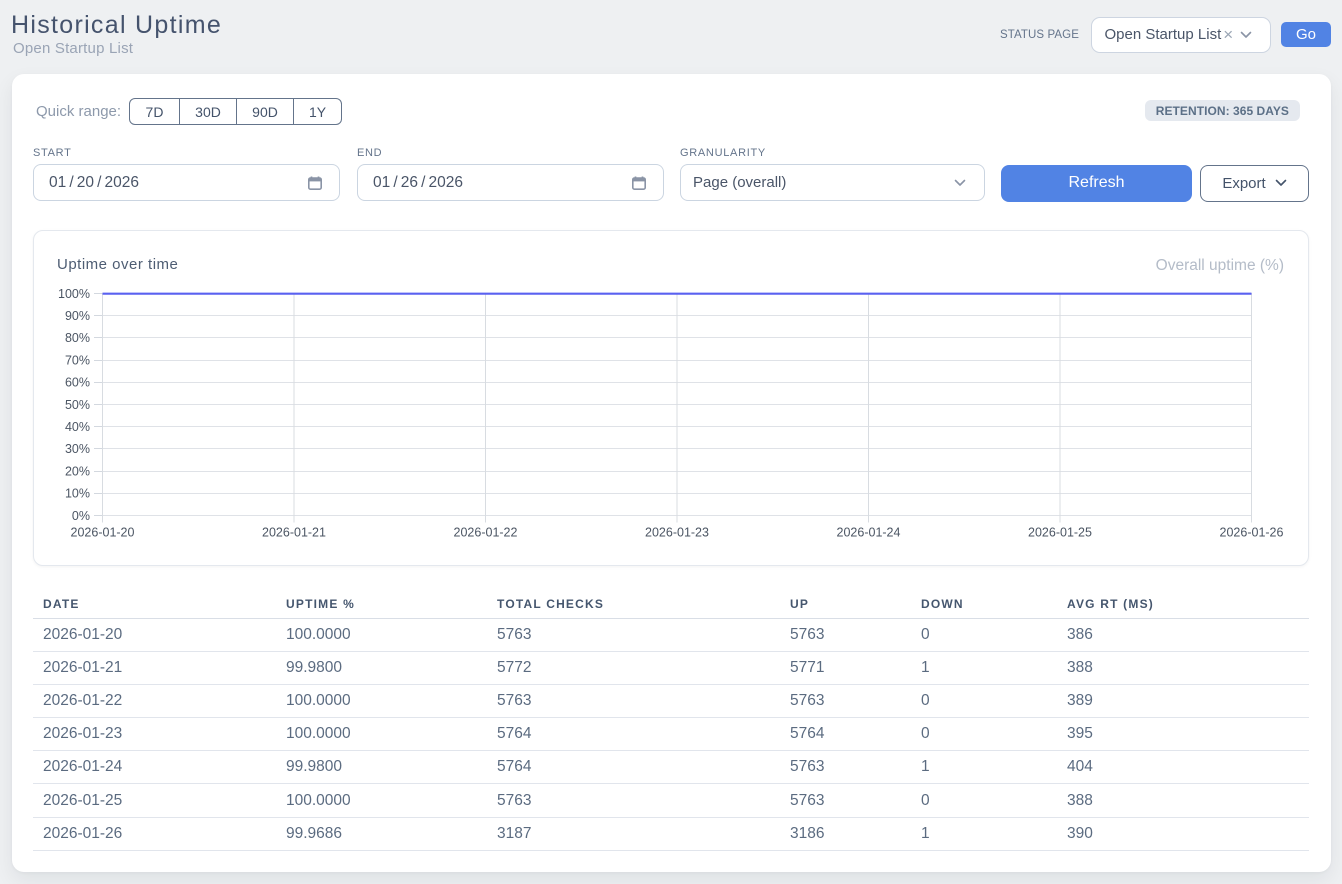 The width and height of the screenshot is (1342, 884). What do you see at coordinates (77, 360) in the screenshot?
I see `svg-text: 70%` at bounding box center [77, 360].